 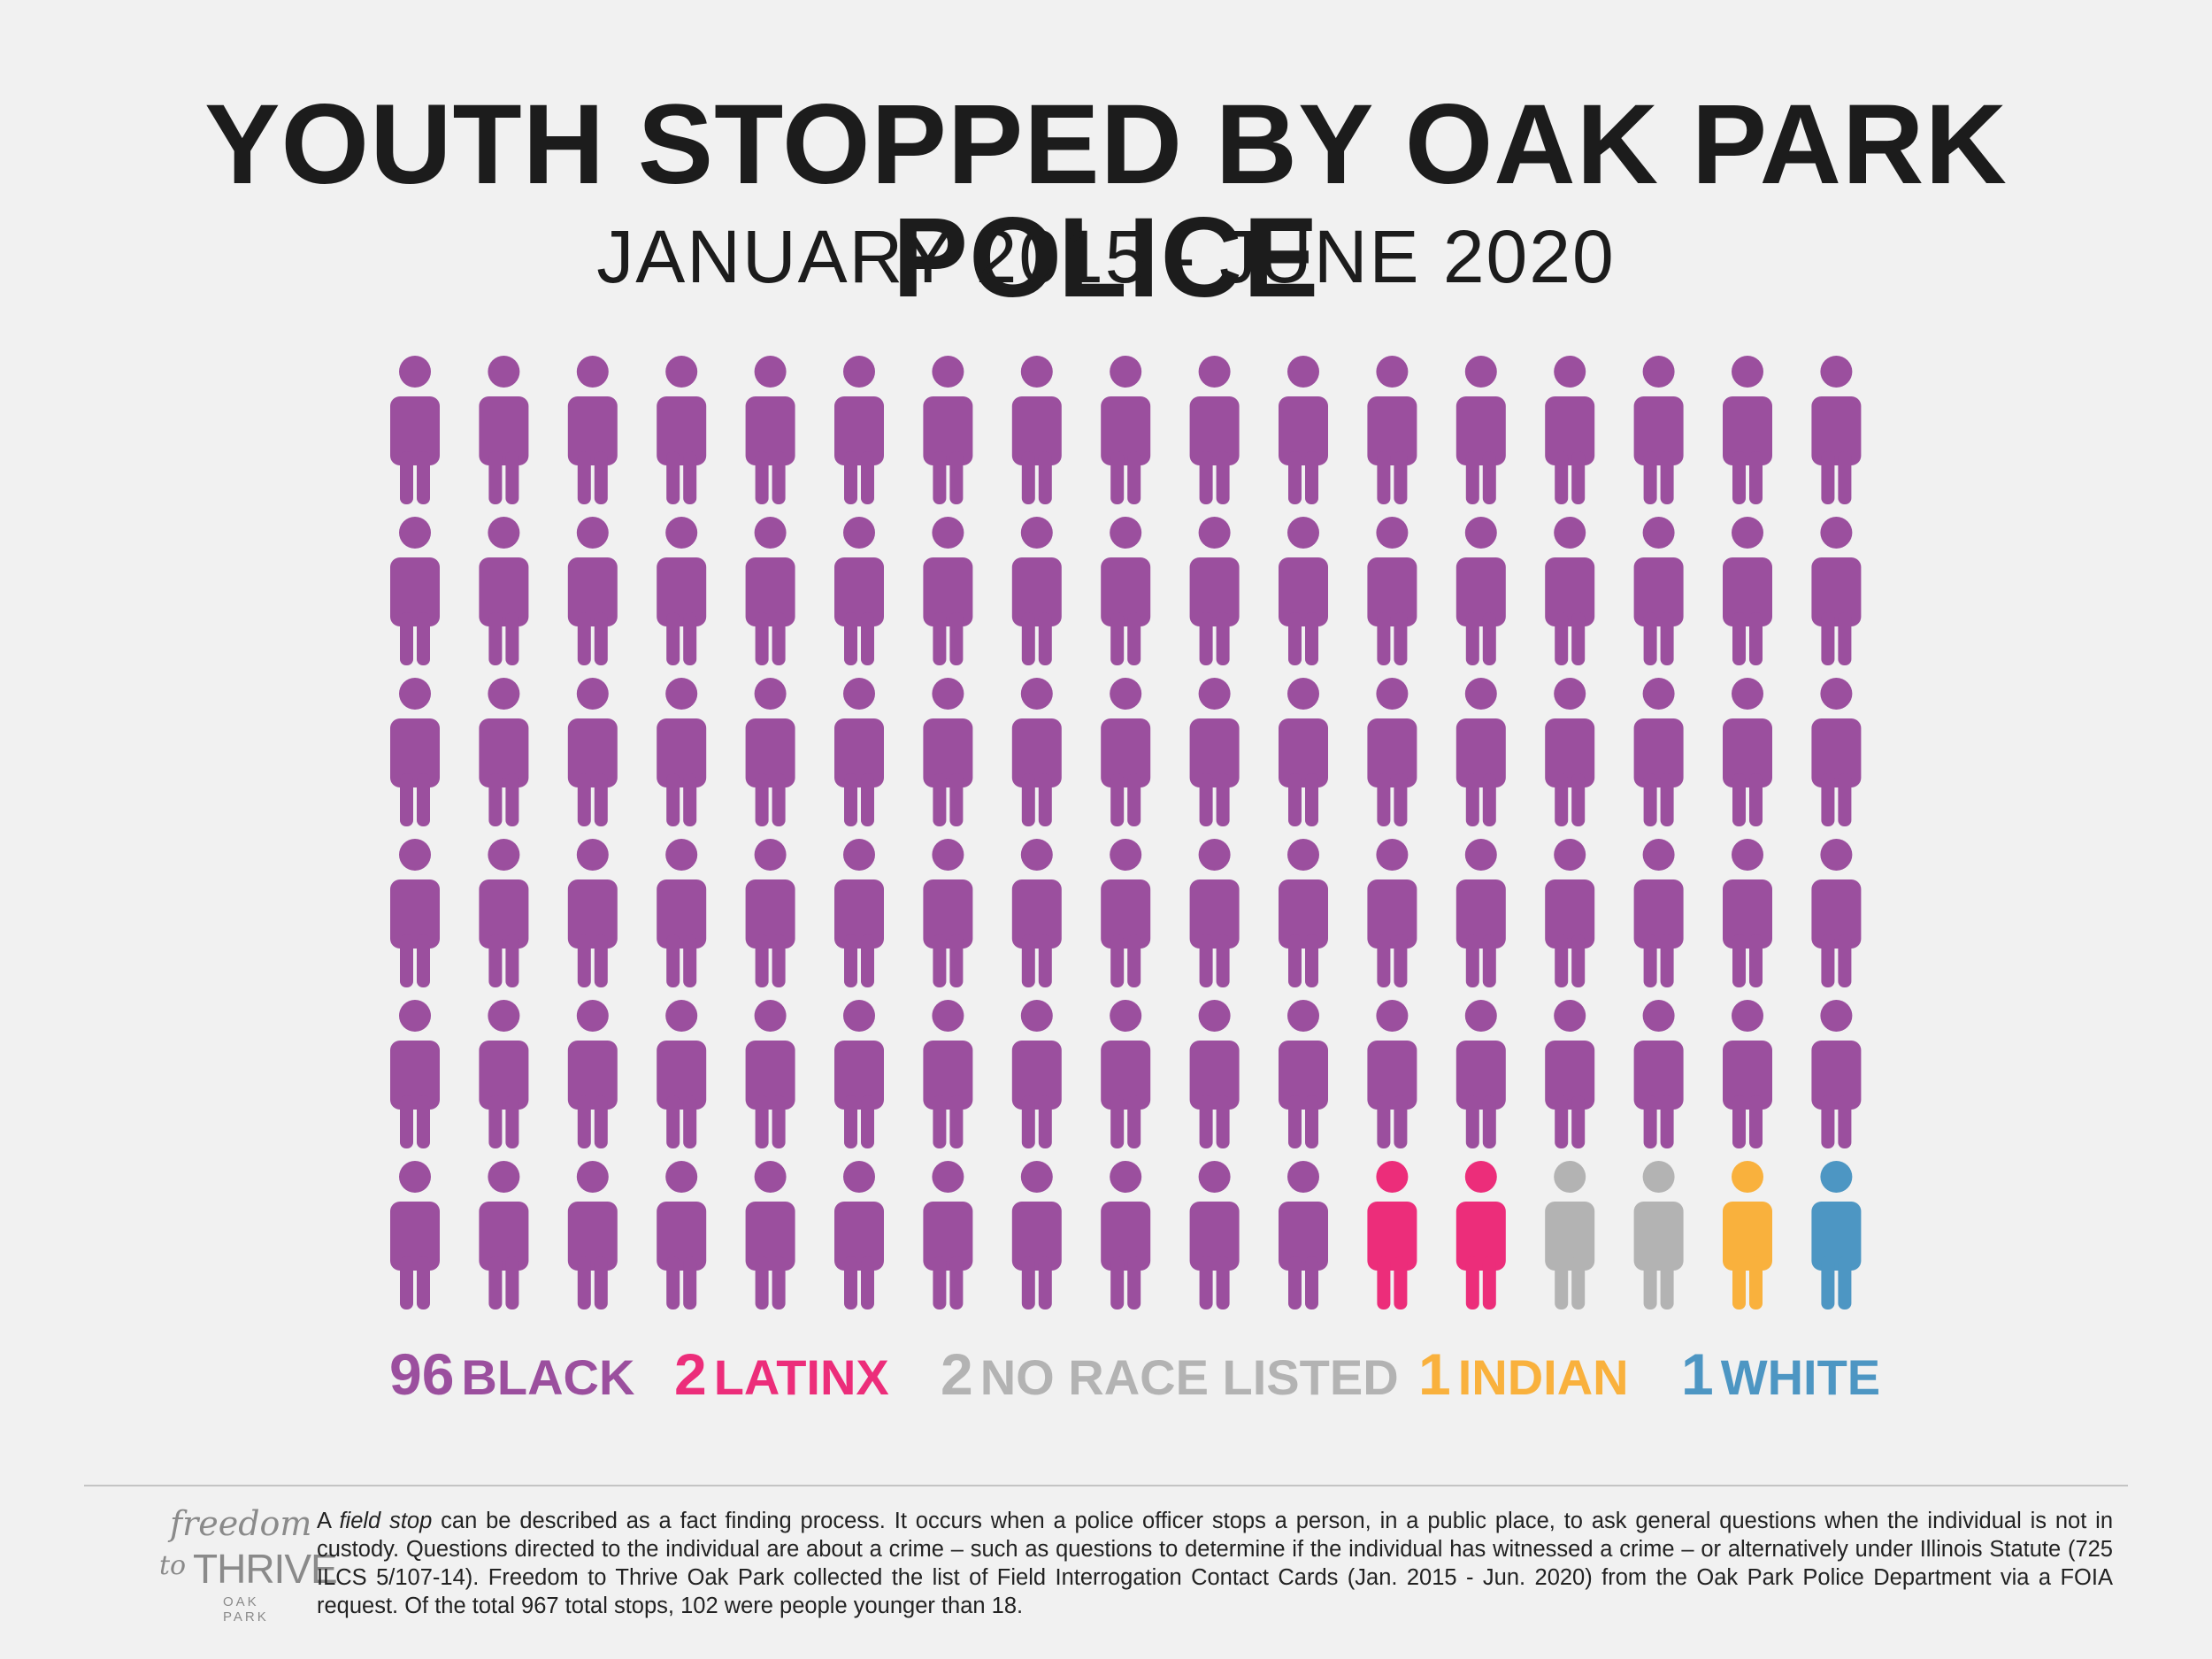 I want to click on logo-word-oak-park: OAK PARK, so click(x=246, y=1609).